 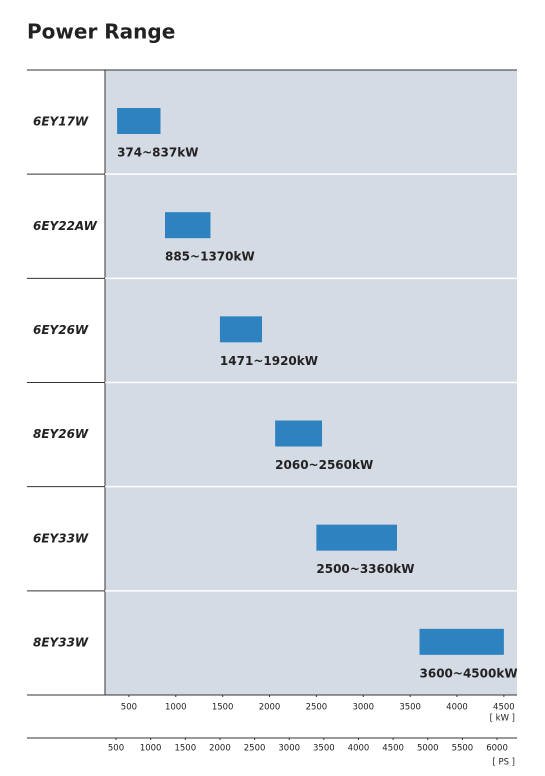 I want to click on x-tick-label: 3000, so click(x=363, y=708).